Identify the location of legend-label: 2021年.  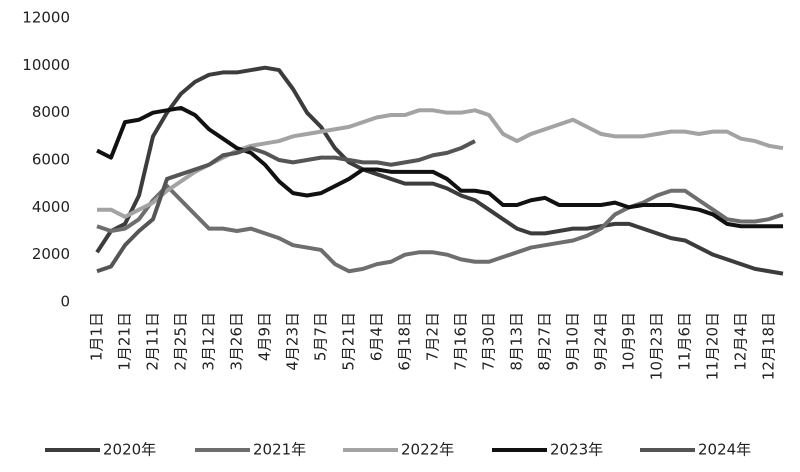
(279, 450).